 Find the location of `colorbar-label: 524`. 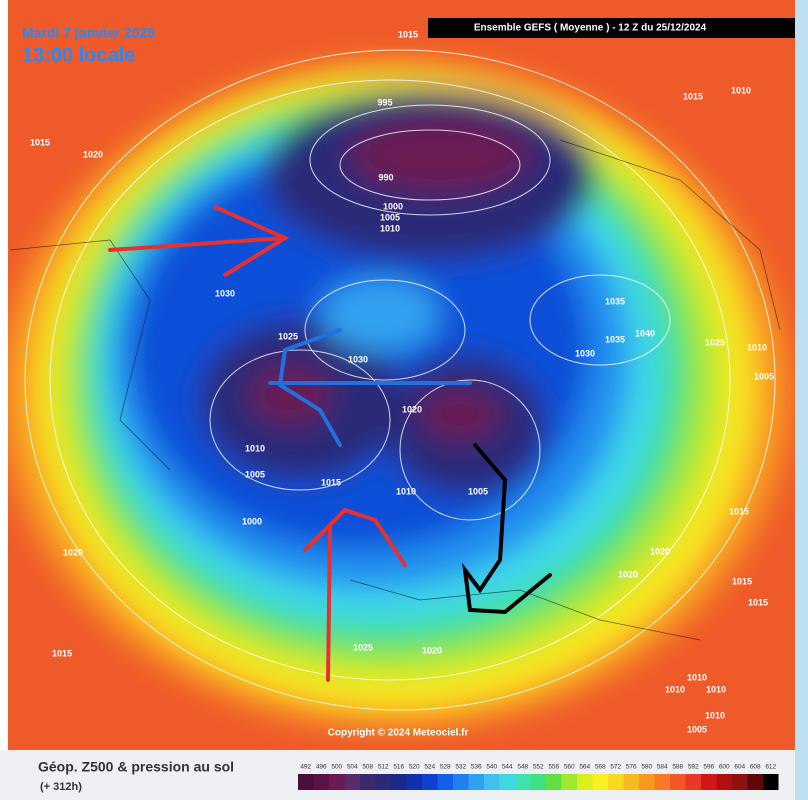

colorbar-label: 524 is located at coordinates (429, 767).